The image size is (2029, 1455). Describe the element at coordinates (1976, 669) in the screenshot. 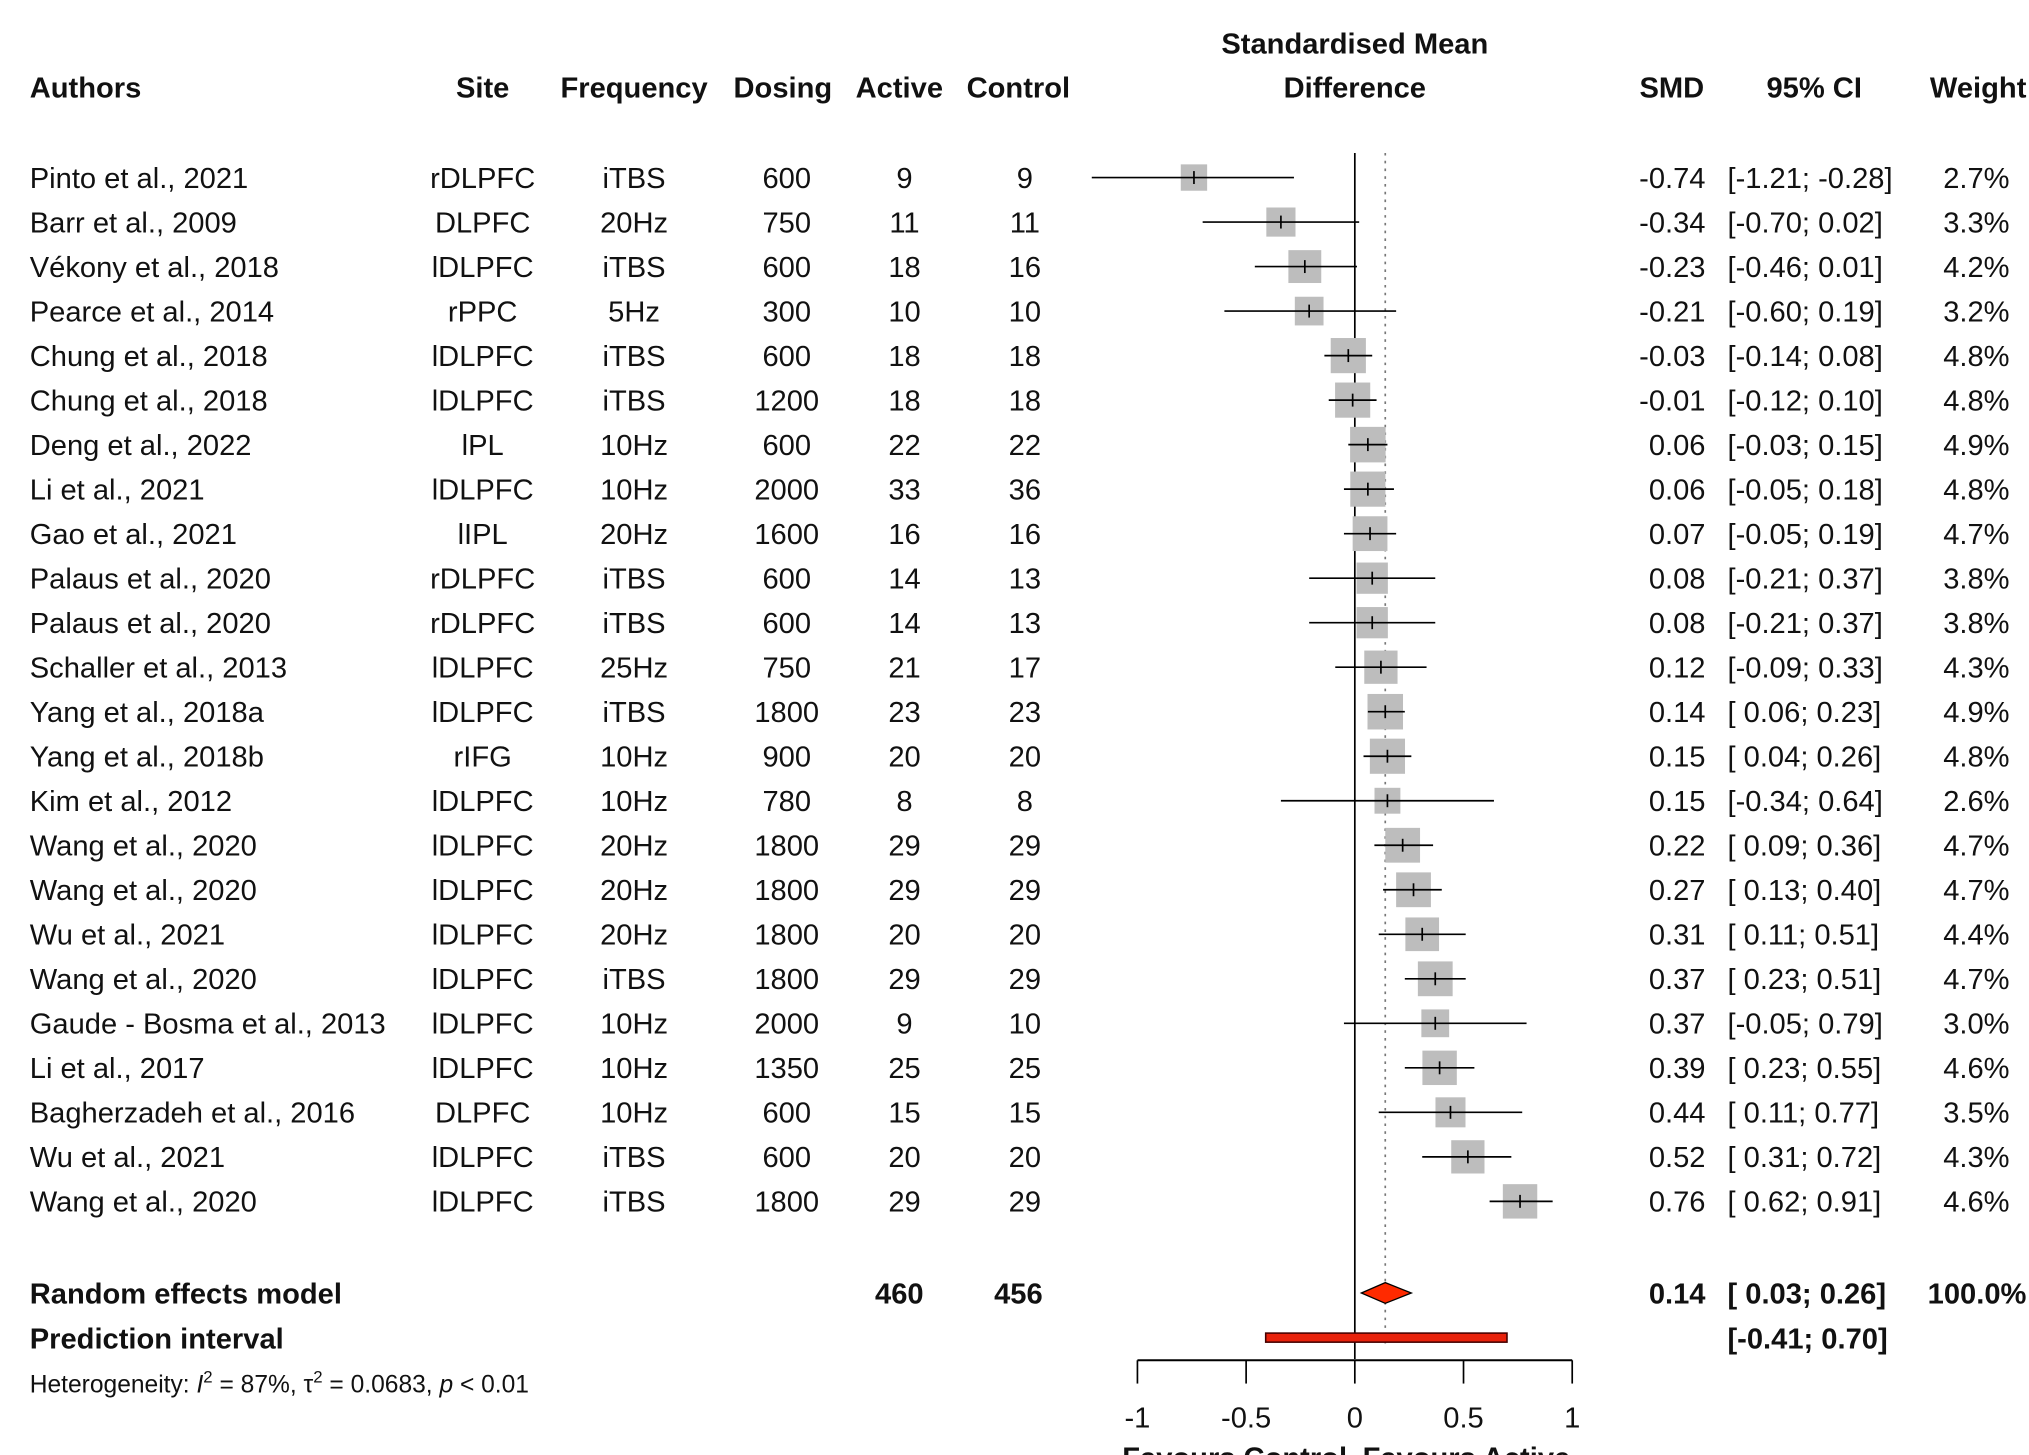

I see `study-weight: 4.3%` at that location.